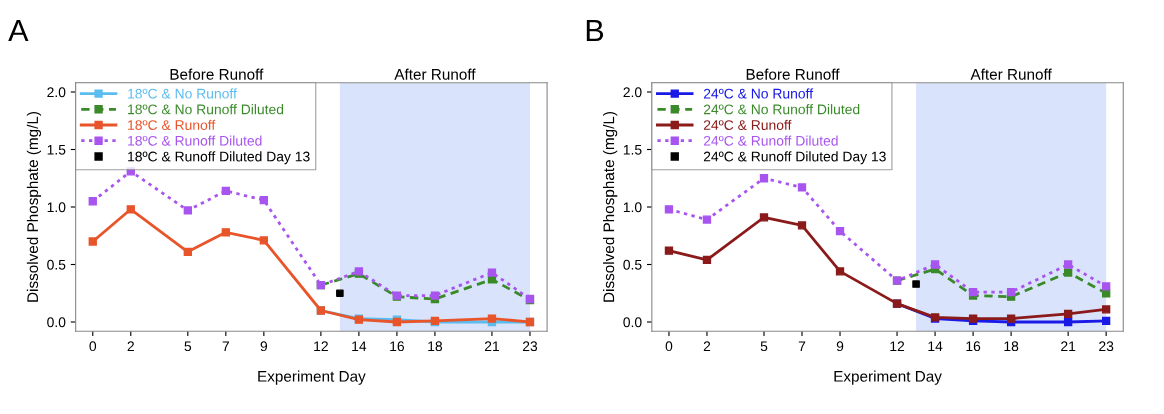 This screenshot has height=414, width=1164. Describe the element at coordinates (770, 140) in the screenshot. I see `legend-label: 24ºC & Runoff Diluted` at that location.